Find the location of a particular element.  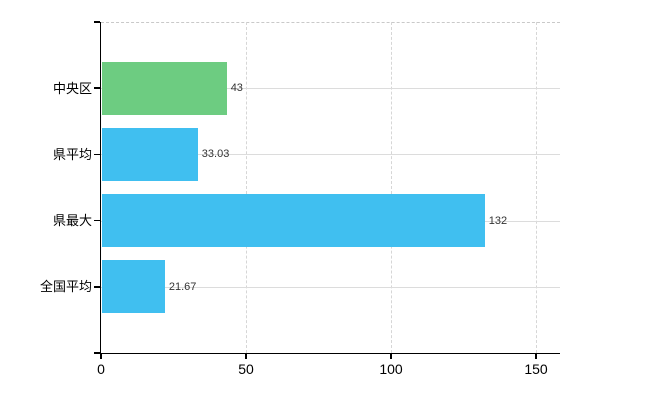

bar-value-label: 33.03 is located at coordinates (215, 154).